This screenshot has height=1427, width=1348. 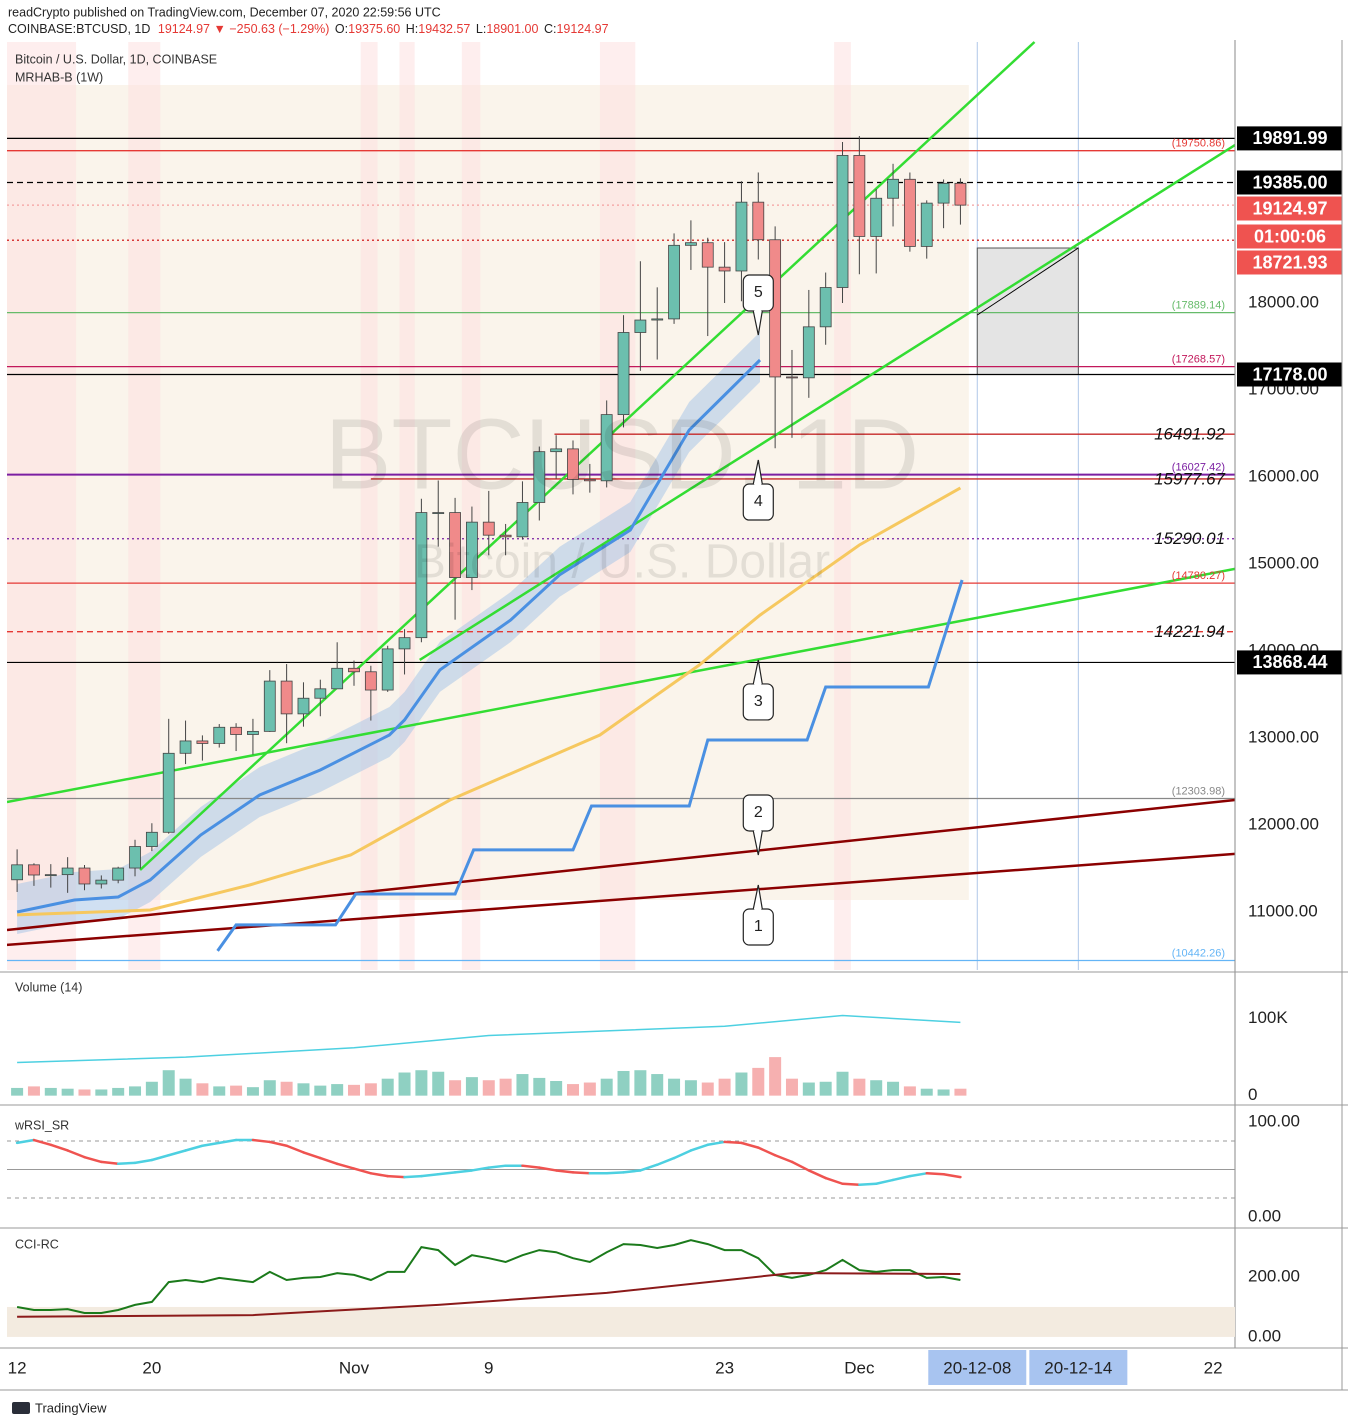 What do you see at coordinates (1283, 823) in the screenshot?
I see `y-tick-label: 12000.00` at bounding box center [1283, 823].